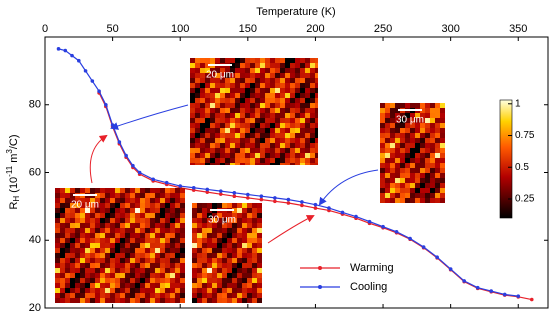  What do you see at coordinates (525, 135) in the screenshot?
I see `colorbar-tick-label: 0.75` at bounding box center [525, 135].